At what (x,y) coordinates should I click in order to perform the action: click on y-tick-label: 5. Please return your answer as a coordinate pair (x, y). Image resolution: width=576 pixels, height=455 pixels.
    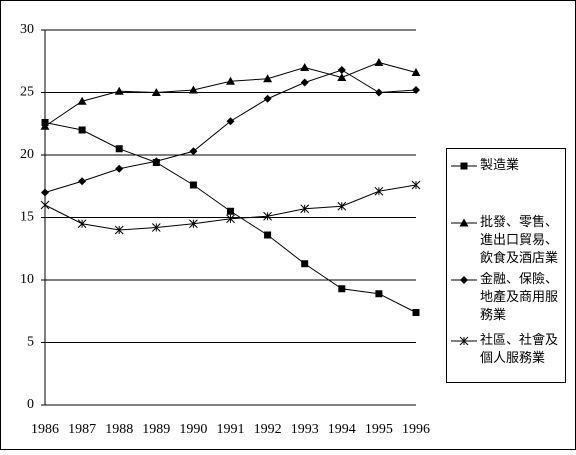
    Looking at the image, I should click on (30, 342).